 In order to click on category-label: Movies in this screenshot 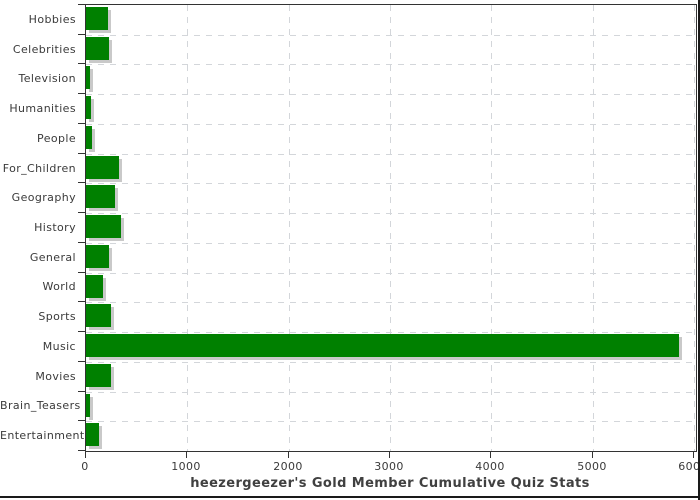, I will do `click(55, 376)`.